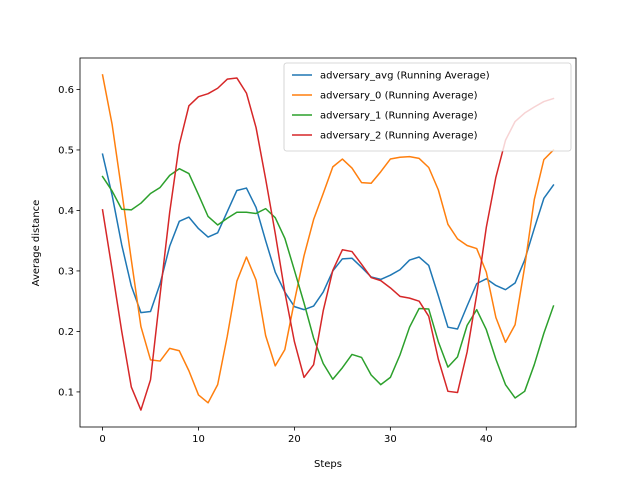 This screenshot has height=480, width=640. I want to click on legend-box, so click(427, 107).